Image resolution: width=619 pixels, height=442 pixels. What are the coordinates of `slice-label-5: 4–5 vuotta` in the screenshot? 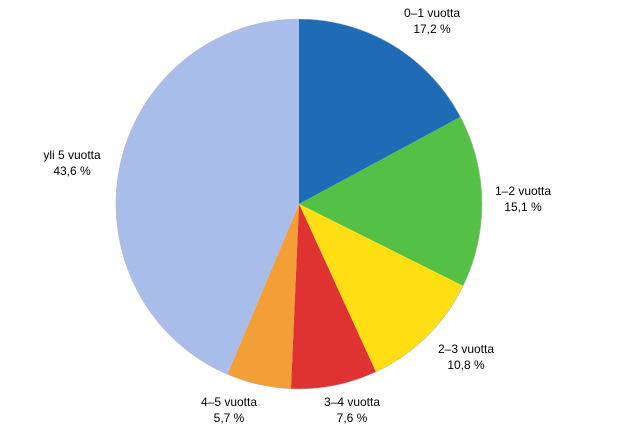 It's located at (229, 402).